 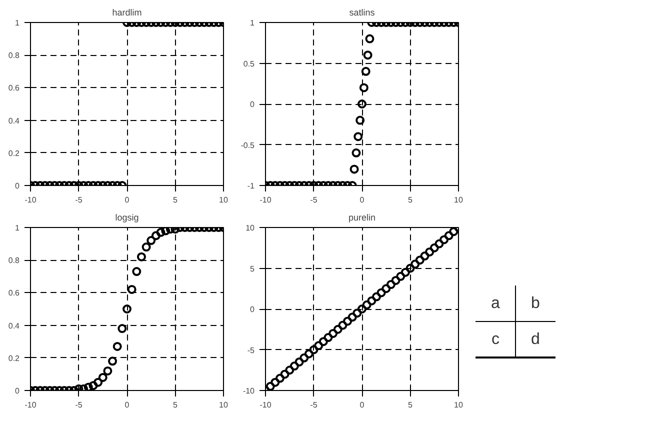 What do you see at coordinates (251, 228) in the screenshot?
I see `y-tick-label: 10` at bounding box center [251, 228].